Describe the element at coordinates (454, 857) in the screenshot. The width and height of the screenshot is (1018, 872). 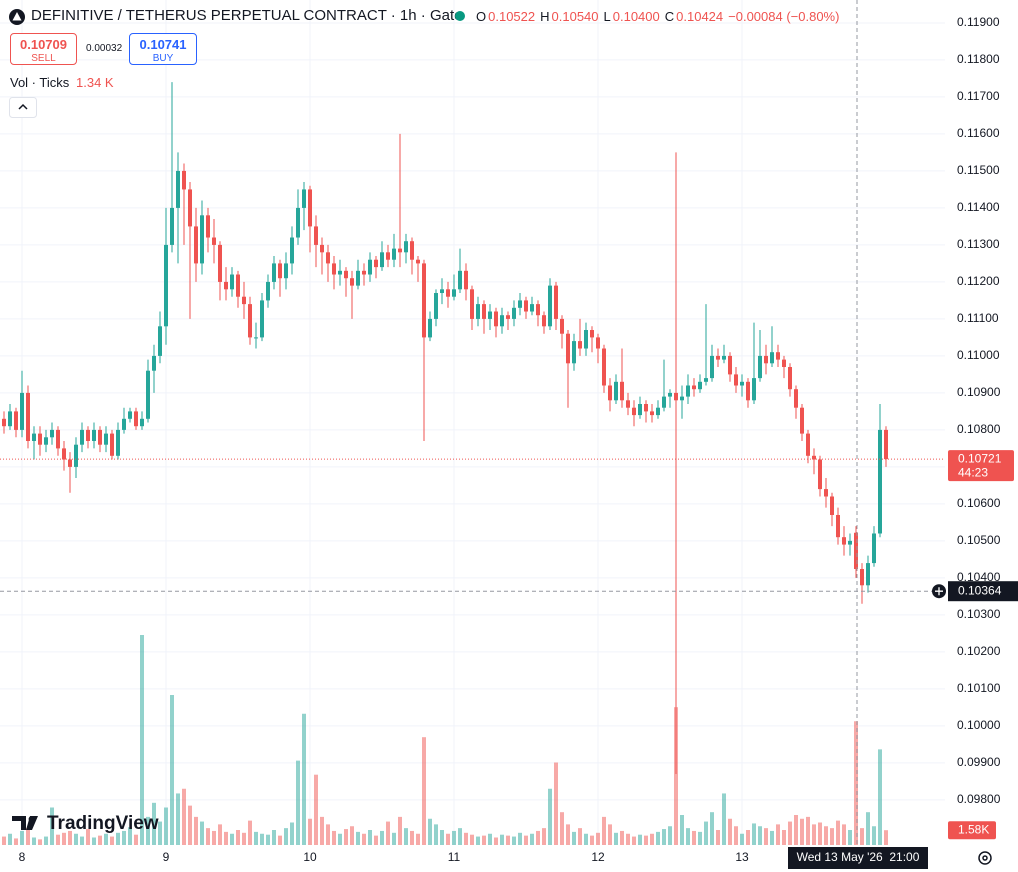
I see `x-tick-label: 11` at that location.